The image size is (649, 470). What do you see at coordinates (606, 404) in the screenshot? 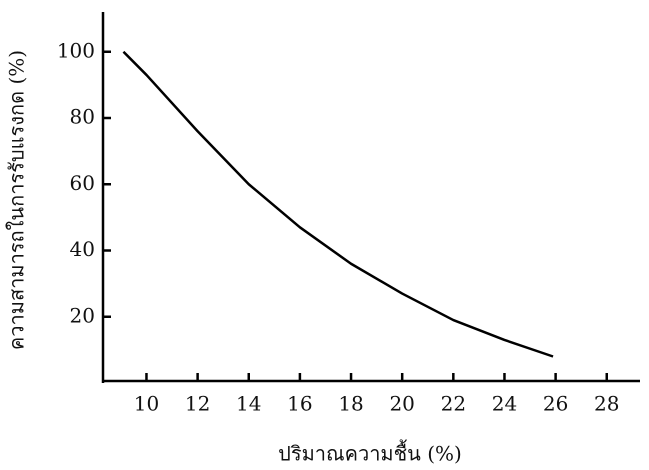
I see `x-tick-label: 28` at bounding box center [606, 404].